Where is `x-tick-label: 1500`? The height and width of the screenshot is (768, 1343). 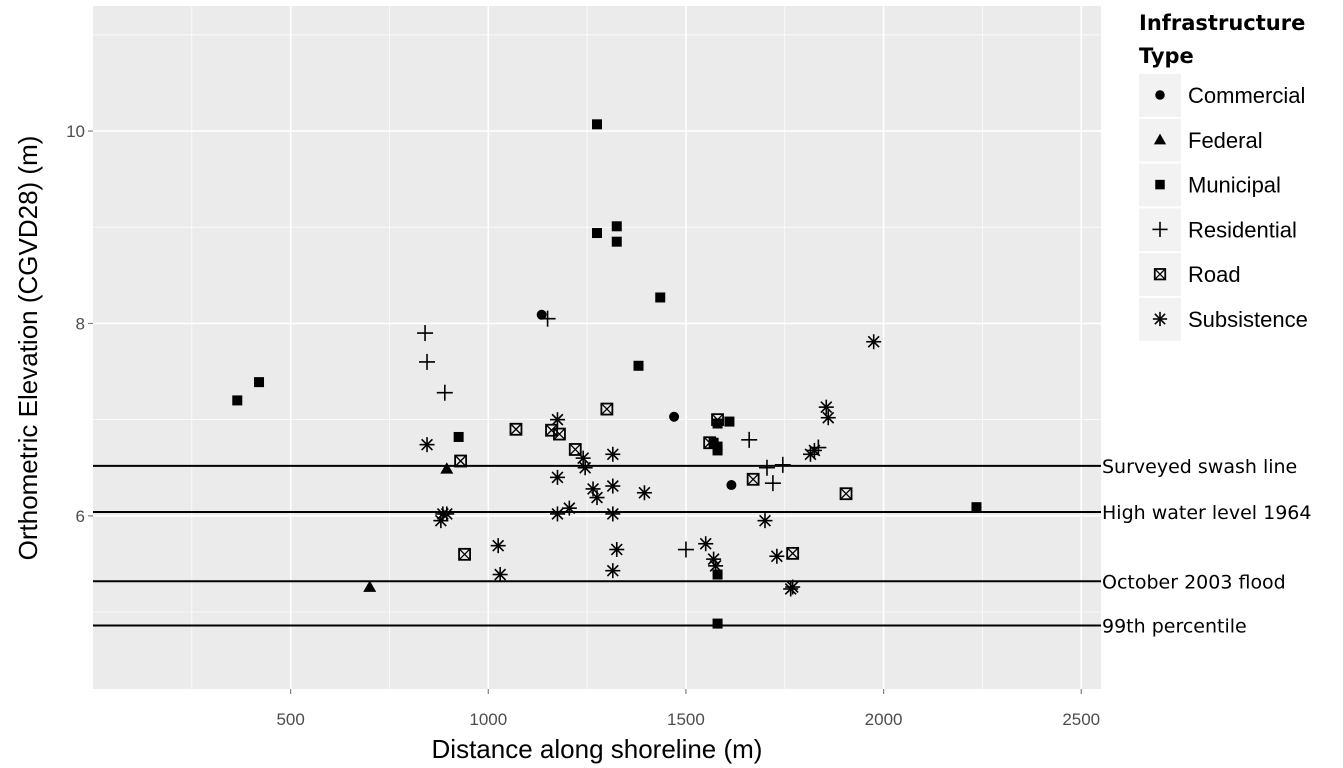
x-tick-label: 1500 is located at coordinates (686, 719).